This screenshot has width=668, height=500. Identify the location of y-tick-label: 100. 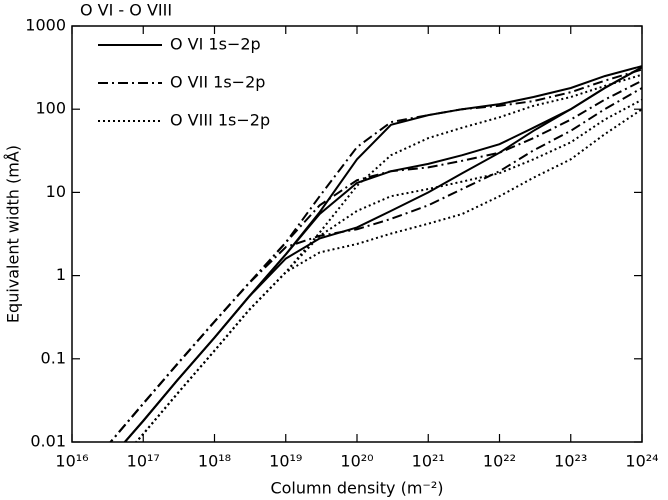
(50, 108).